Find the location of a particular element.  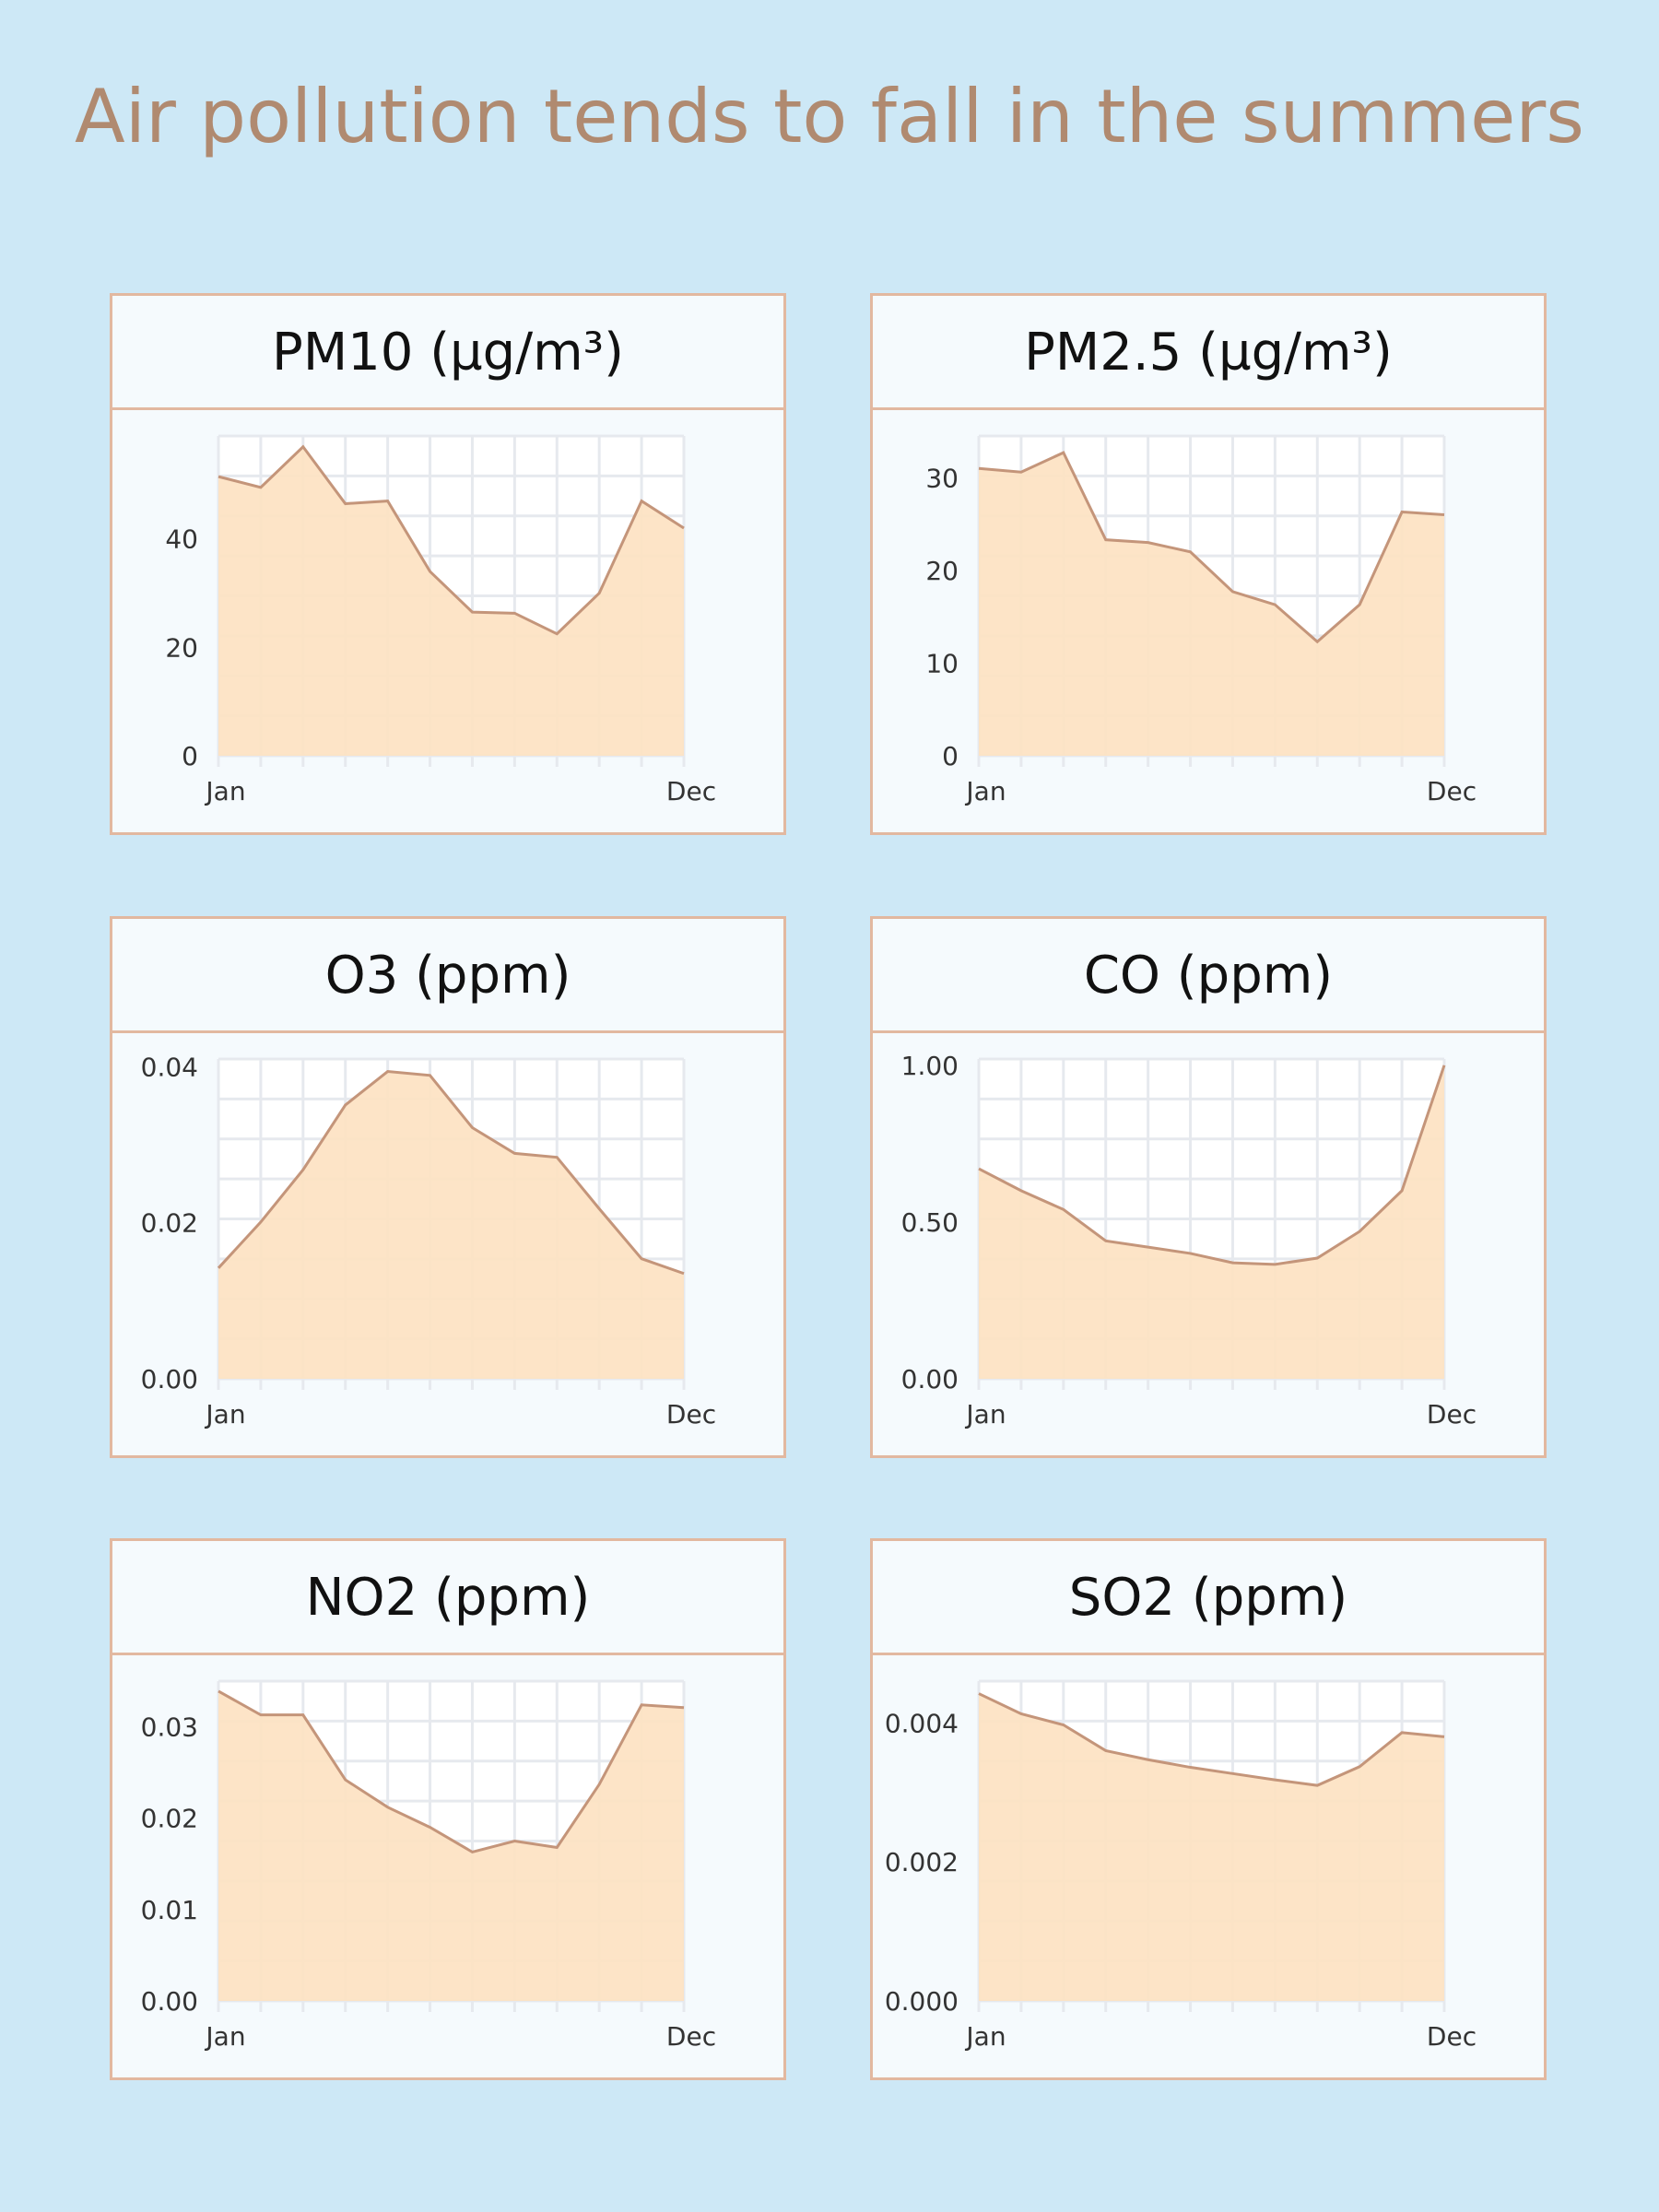

chart-pm25: 0 10 20 30 Jan Dec is located at coordinates (1201, 620).